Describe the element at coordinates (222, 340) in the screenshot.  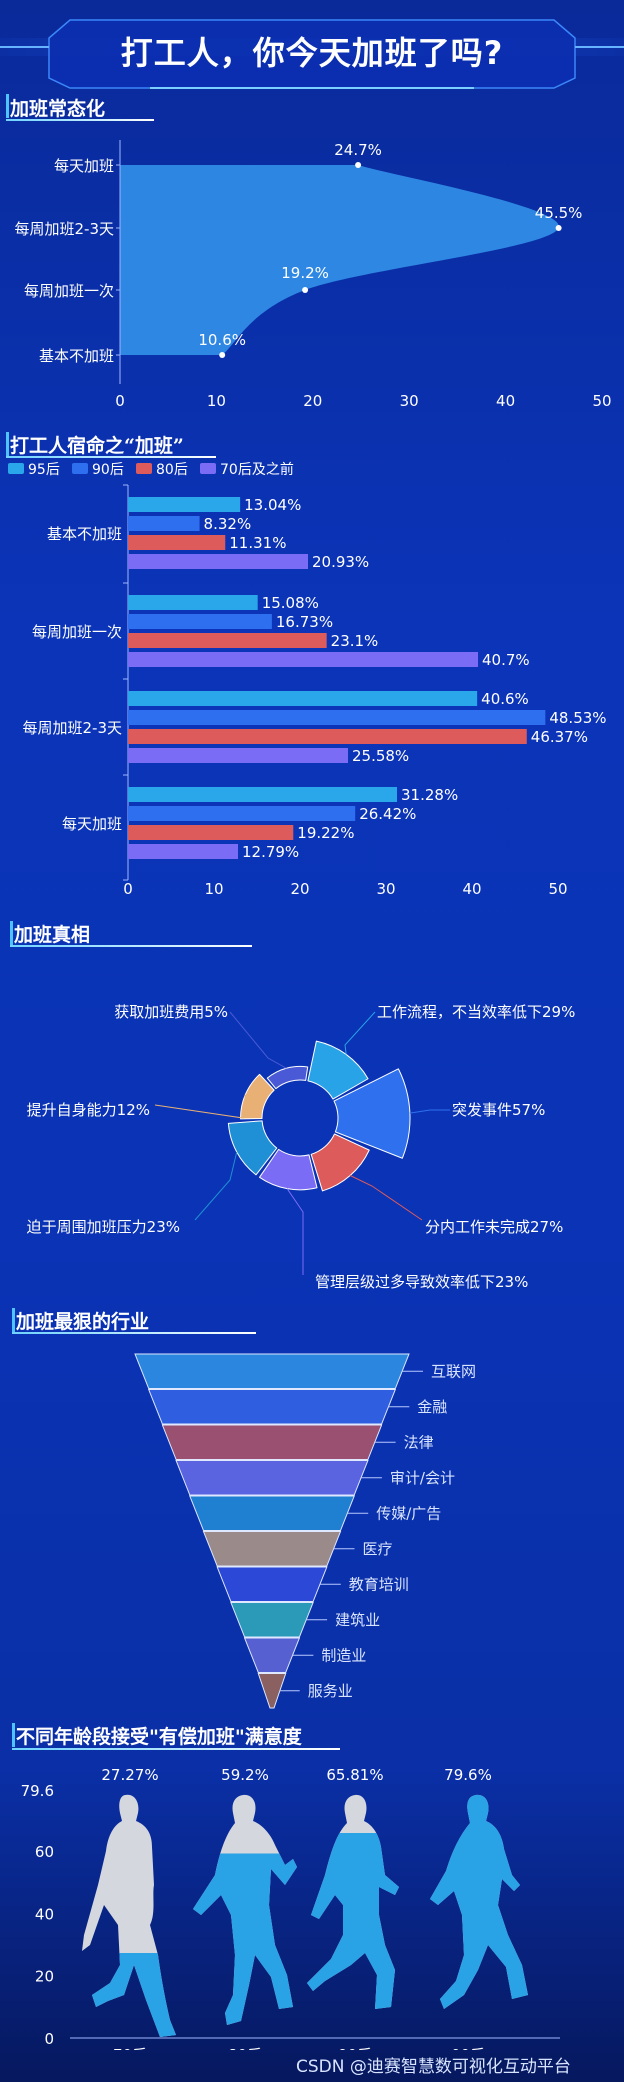
I see `data-label: 10.6%` at that location.